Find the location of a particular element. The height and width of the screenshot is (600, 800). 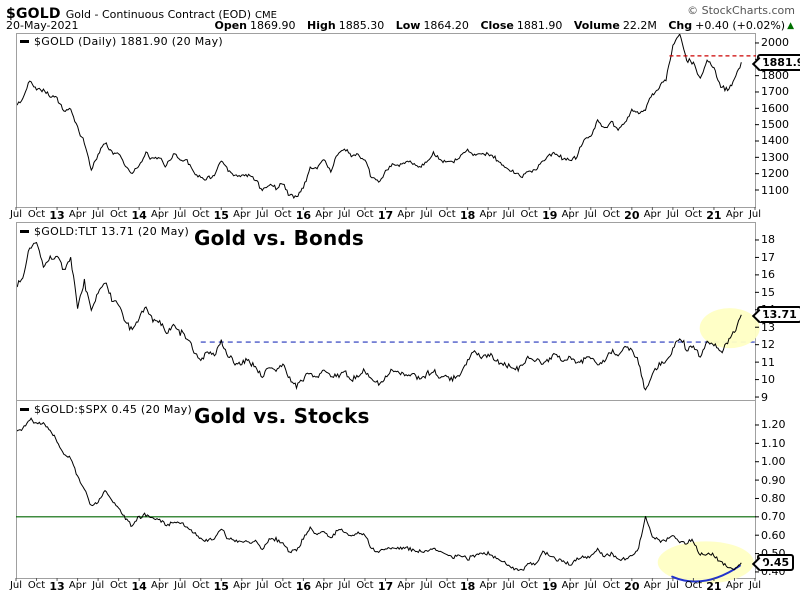

low-value: 1864.20 is located at coordinates (446, 25).